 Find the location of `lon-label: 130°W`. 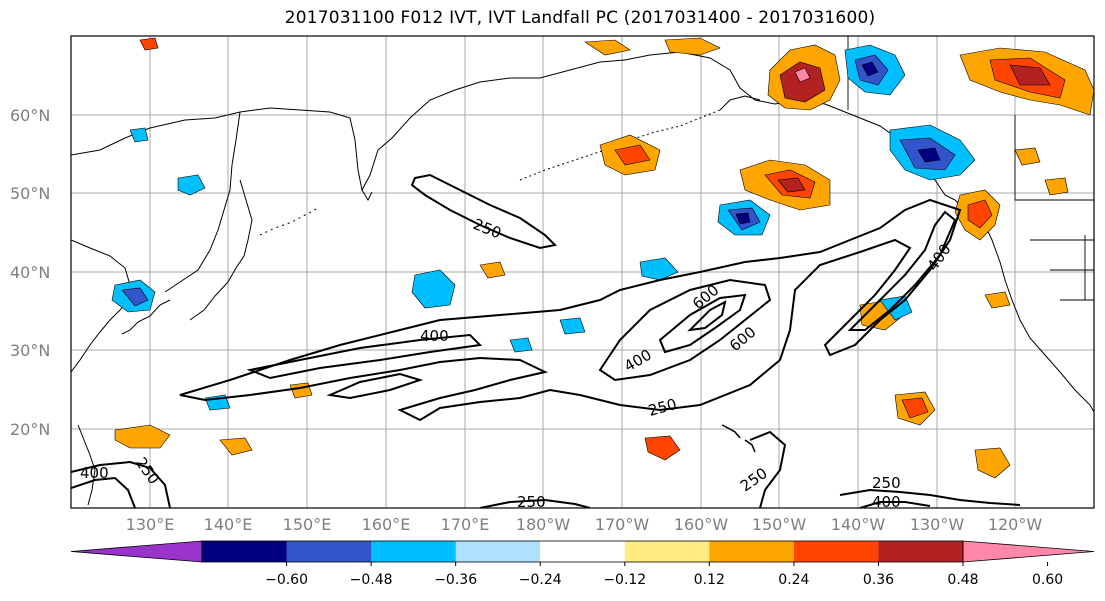

lon-label: 130°W is located at coordinates (937, 524).